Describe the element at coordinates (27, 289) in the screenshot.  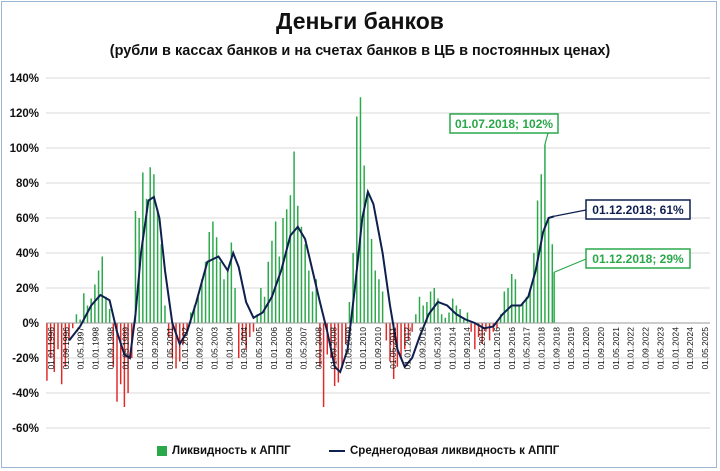
I see `y-tick-label: 20%` at that location.